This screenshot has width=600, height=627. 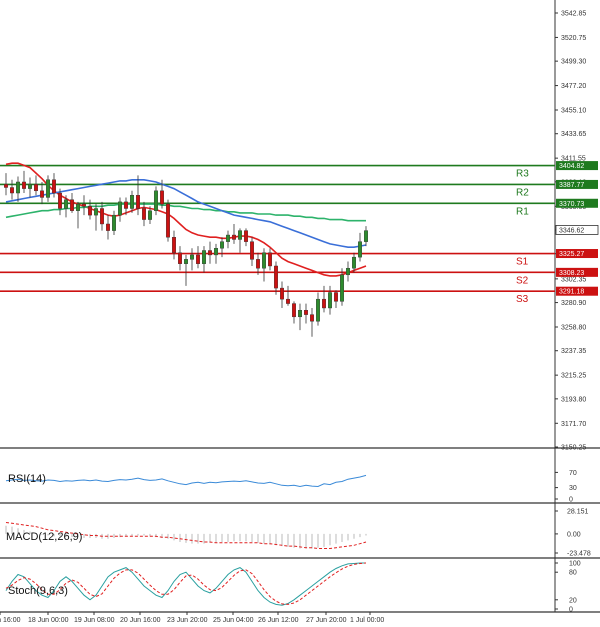 What do you see at coordinates (578, 512) in the screenshot?
I see `macd-tick-label: 28.151` at bounding box center [578, 512].